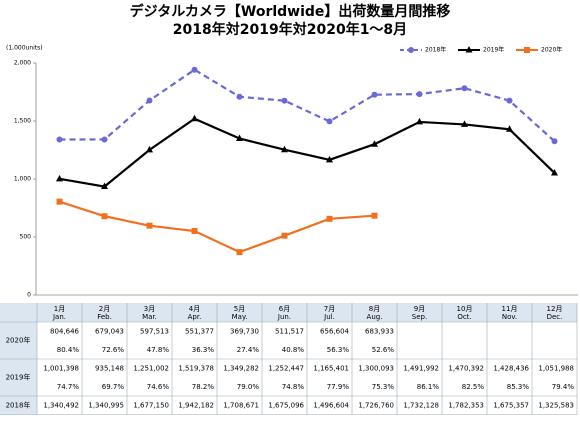 The width and height of the screenshot is (580, 424). Describe the element at coordinates (464, 317) in the screenshot. I see `table-month-en: Oct.` at that location.